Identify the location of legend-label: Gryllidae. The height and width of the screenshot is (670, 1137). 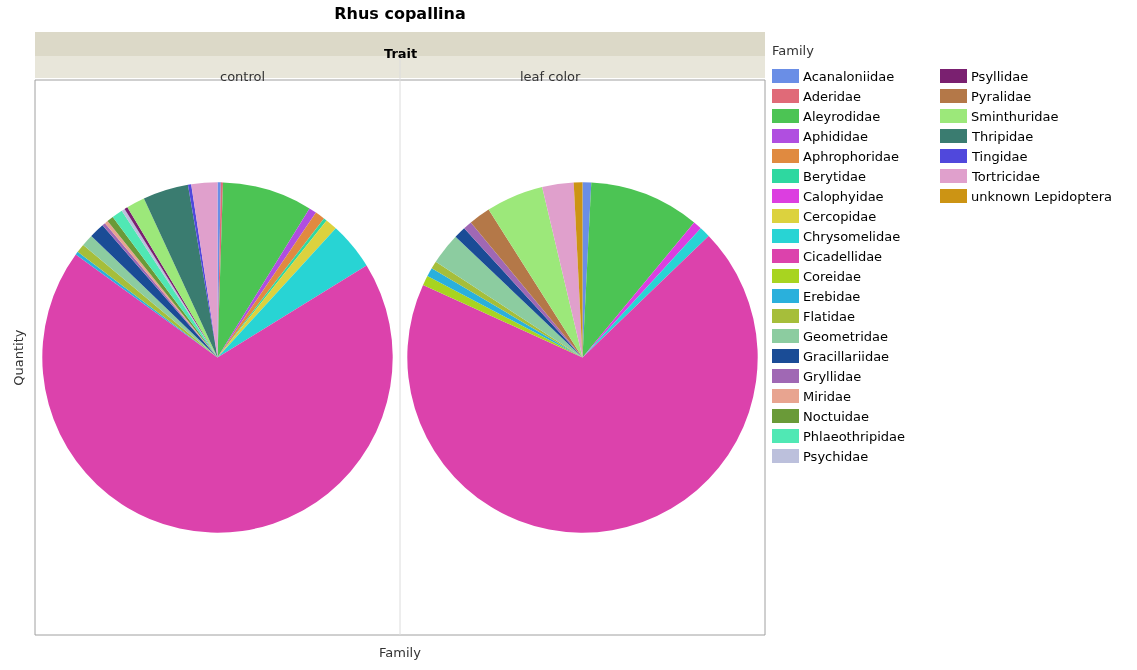
(832, 376).